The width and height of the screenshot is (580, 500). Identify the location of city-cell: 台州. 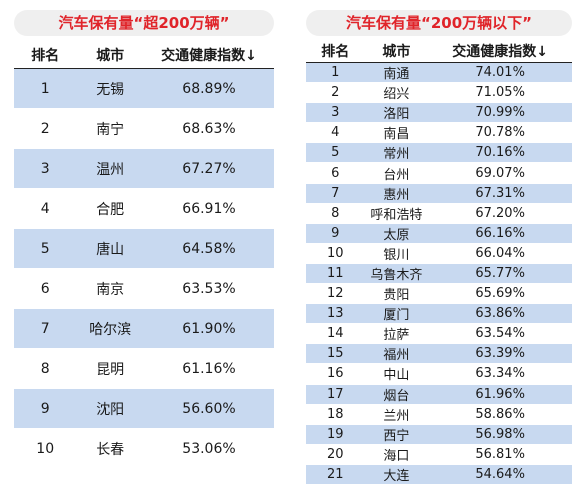
(396, 175).